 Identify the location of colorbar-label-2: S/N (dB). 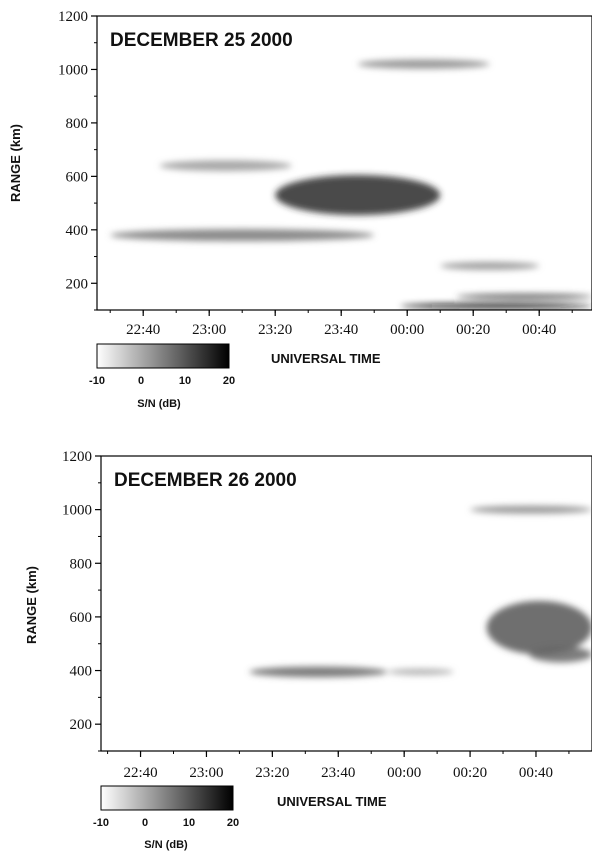
(166, 845).